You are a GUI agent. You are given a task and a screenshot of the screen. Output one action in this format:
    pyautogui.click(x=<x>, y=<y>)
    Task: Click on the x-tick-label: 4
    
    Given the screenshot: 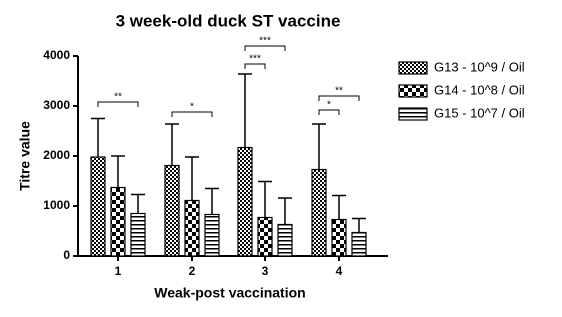 What is the action you would take?
    pyautogui.click(x=339, y=271)
    